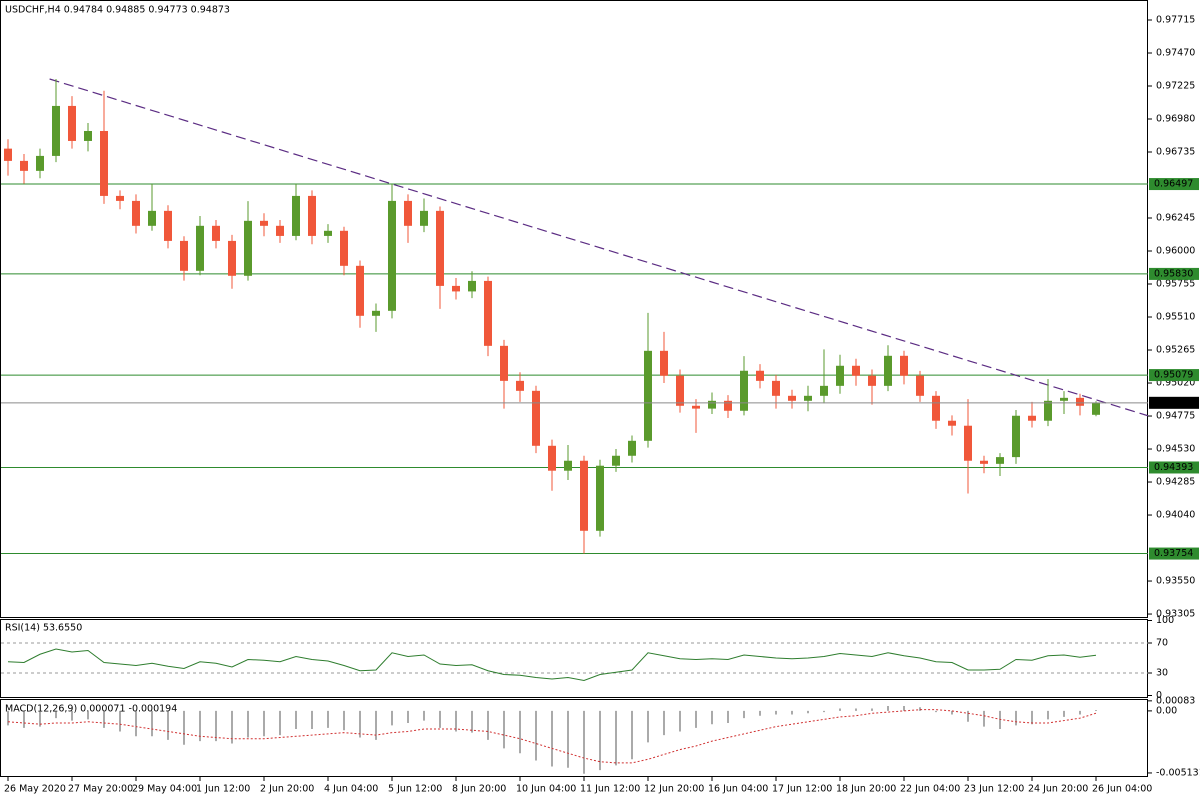 The width and height of the screenshot is (1200, 800). I want to click on y-tick-label: 0.00, so click(1166, 710).